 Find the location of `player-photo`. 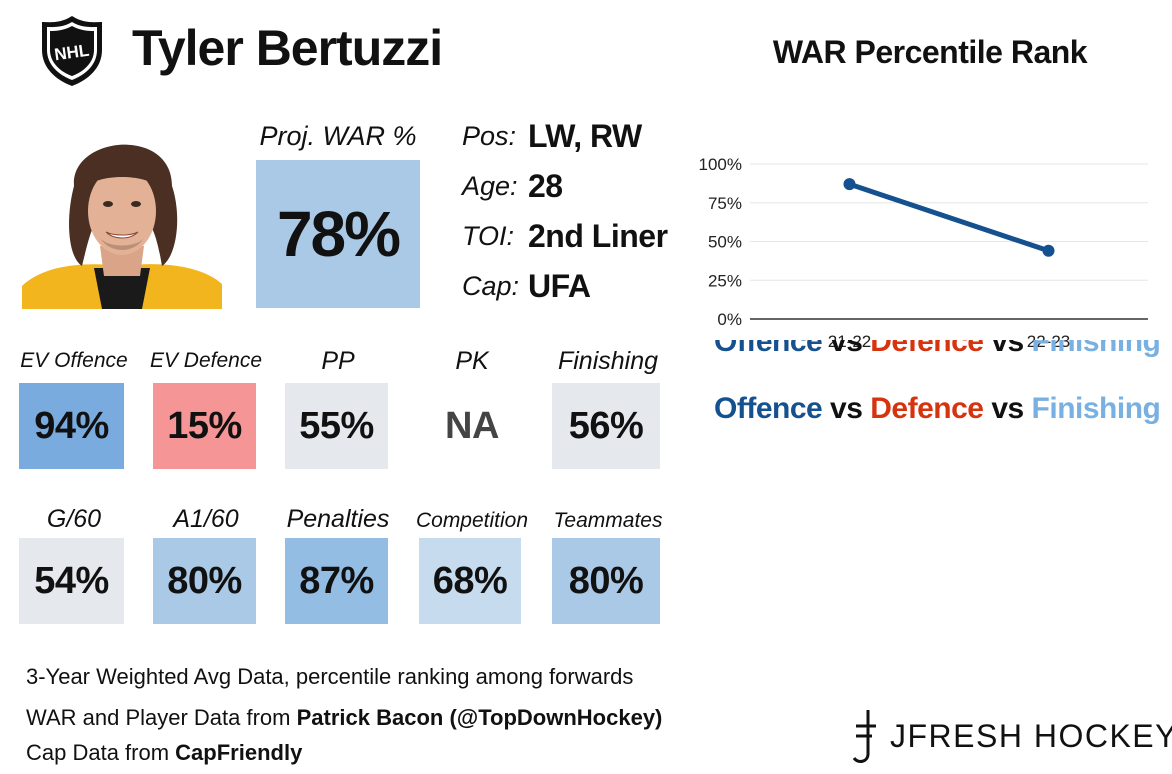

player-photo is located at coordinates (122, 212).